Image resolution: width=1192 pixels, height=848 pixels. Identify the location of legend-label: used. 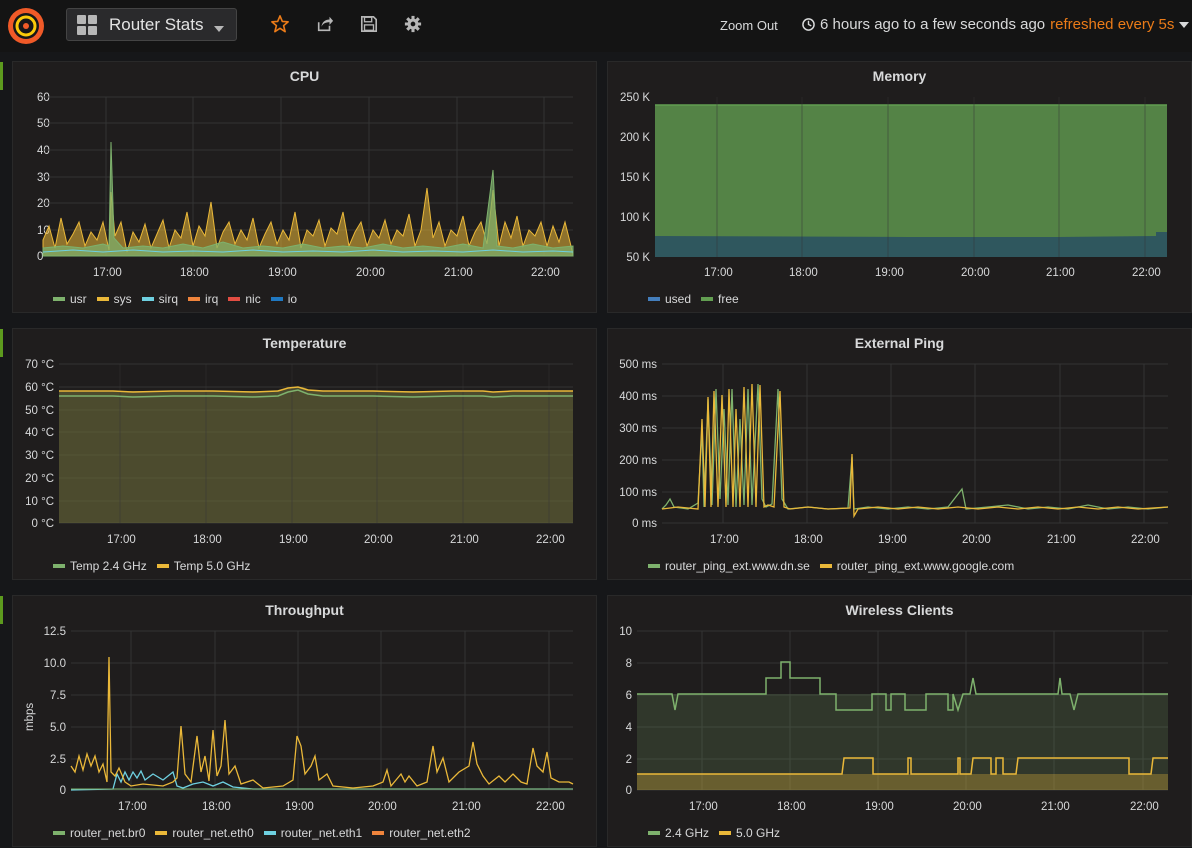
(678, 299).